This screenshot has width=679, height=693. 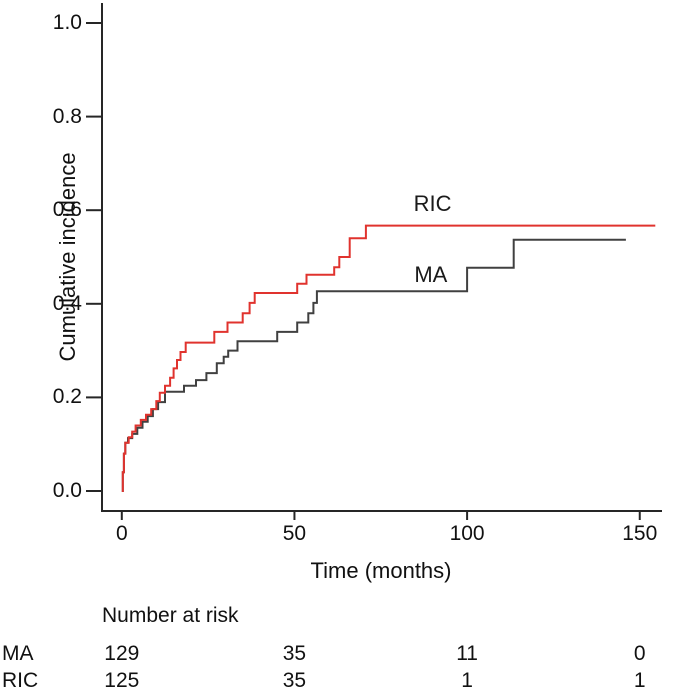 What do you see at coordinates (431, 274) in the screenshot?
I see `curve-label-ma: MA` at bounding box center [431, 274].